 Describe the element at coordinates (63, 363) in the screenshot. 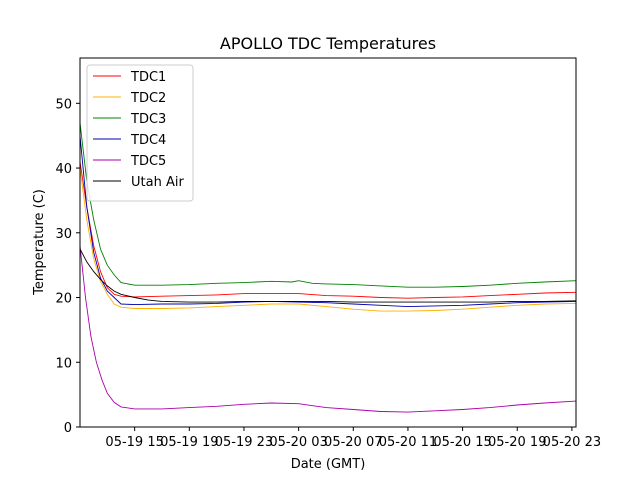

I see `y-tick-label: 10` at that location.